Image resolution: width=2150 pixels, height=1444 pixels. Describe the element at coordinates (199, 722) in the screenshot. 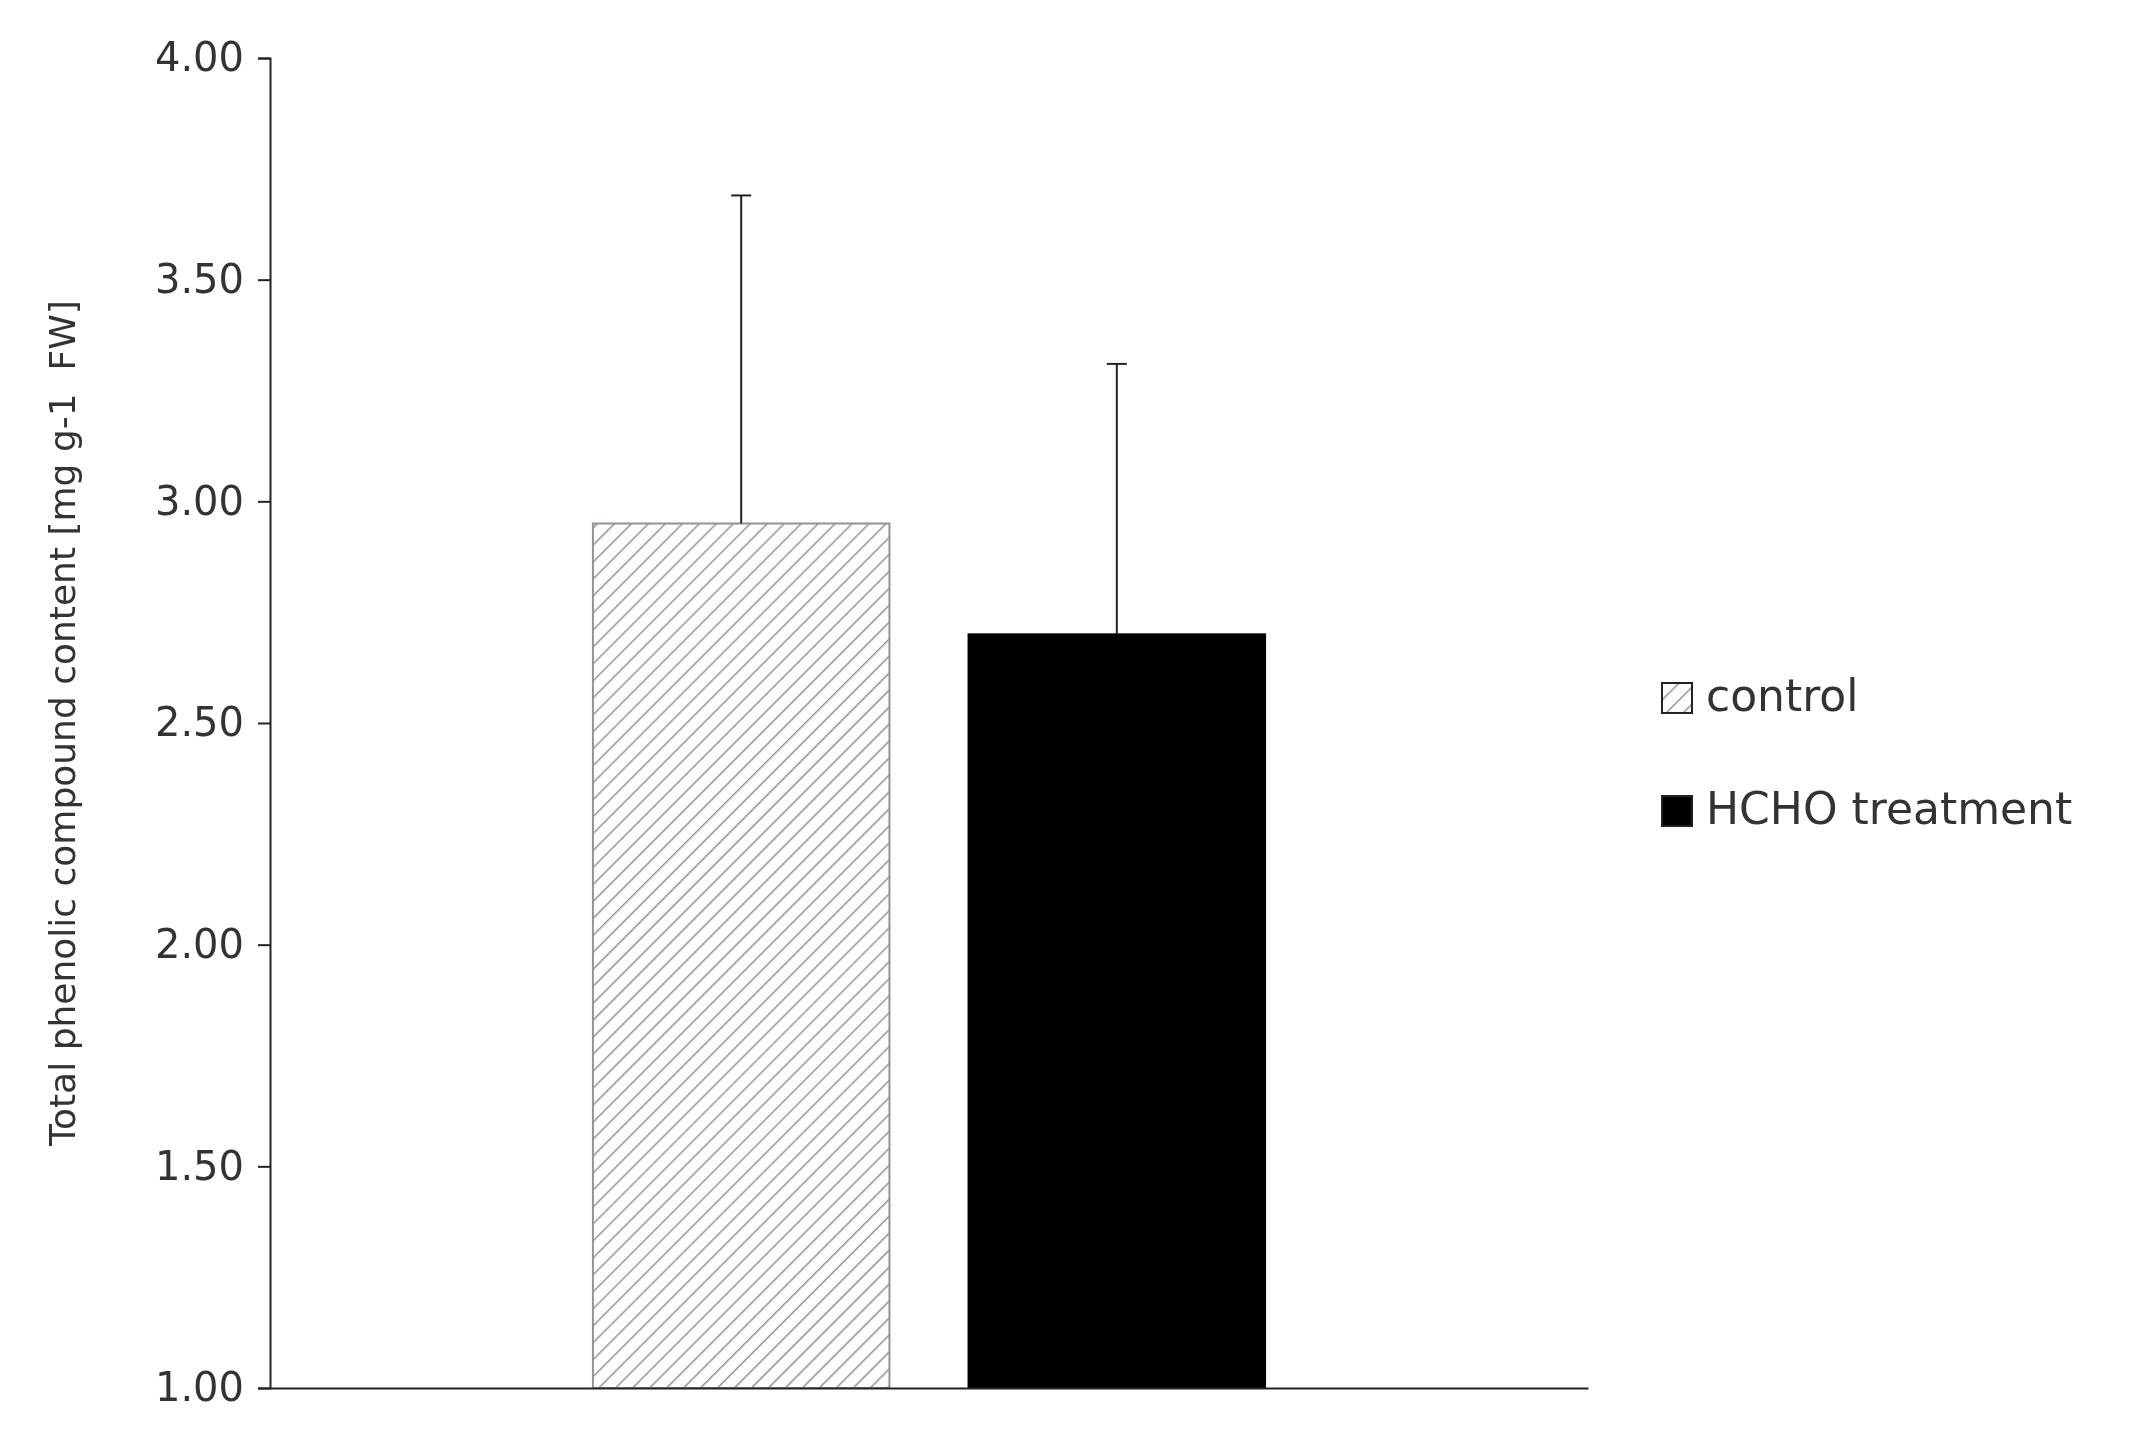

I see `y-tick-label: 2.50` at that location.